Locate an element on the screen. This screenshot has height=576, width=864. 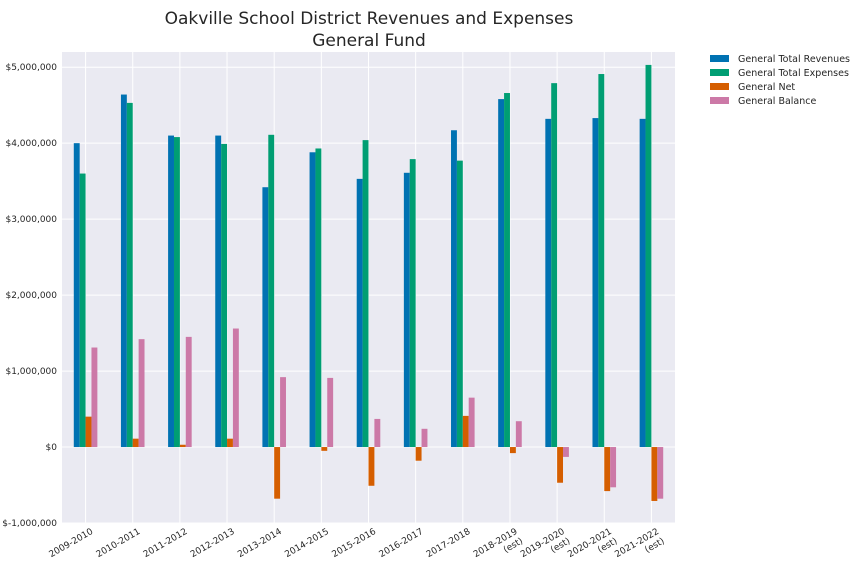
x-tick-label-line: 2015-2016 is located at coordinates (355, 543).